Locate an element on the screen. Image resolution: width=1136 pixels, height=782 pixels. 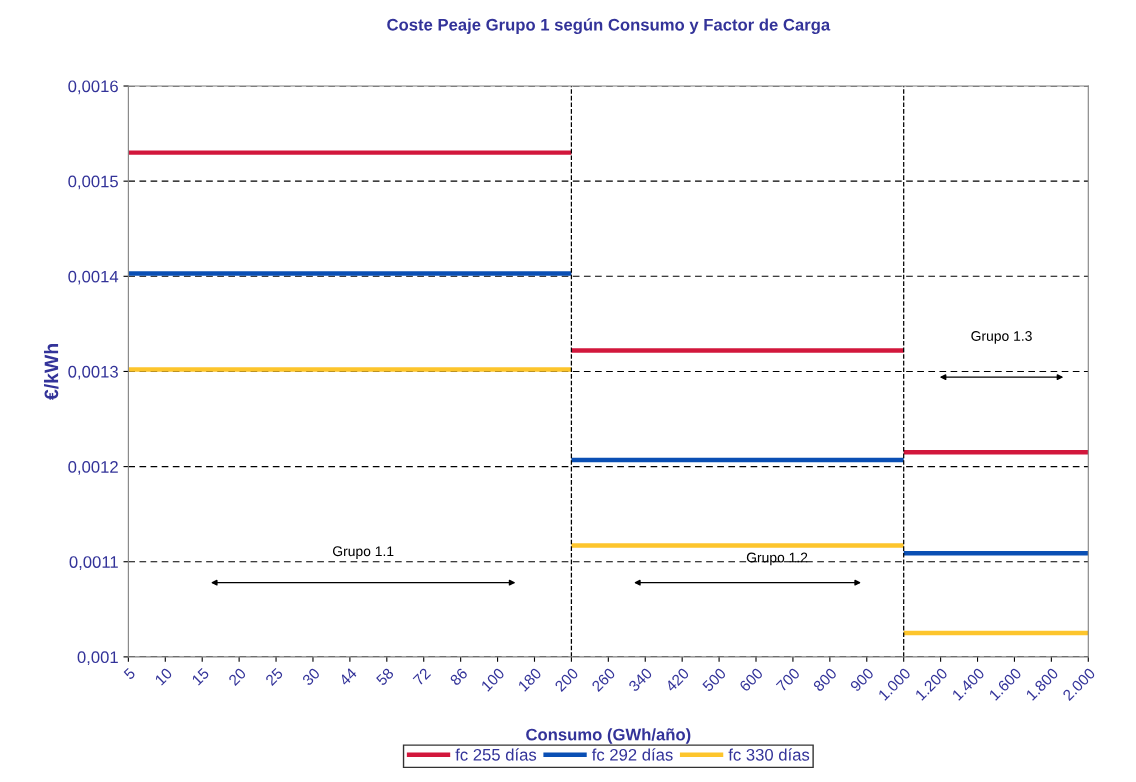
x-tick-label: 700 is located at coordinates (788, 680).